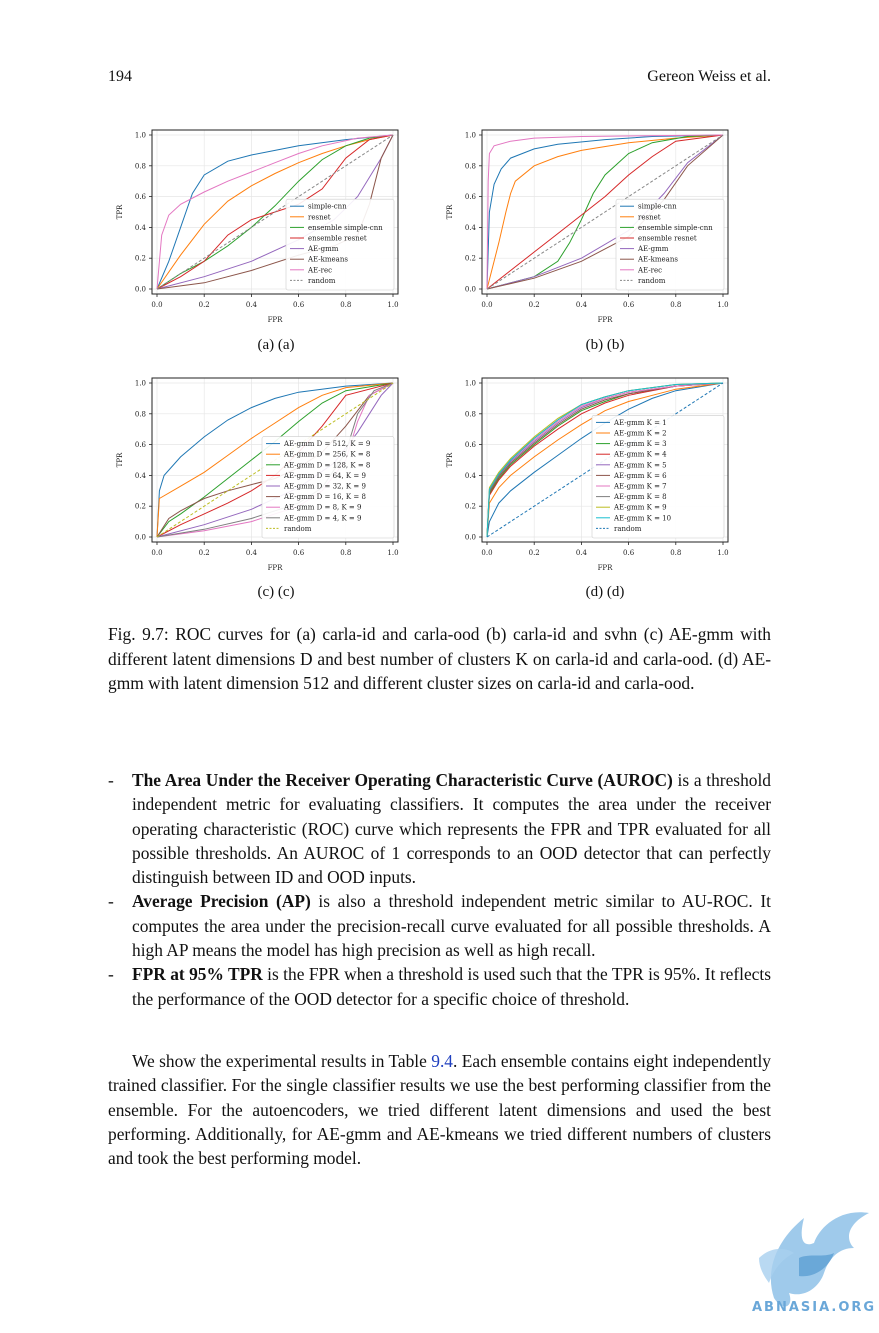 This screenshot has height=1333, width=879. What do you see at coordinates (299, 305) in the screenshot?
I see `x-tick-label: 0.6` at bounding box center [299, 305].